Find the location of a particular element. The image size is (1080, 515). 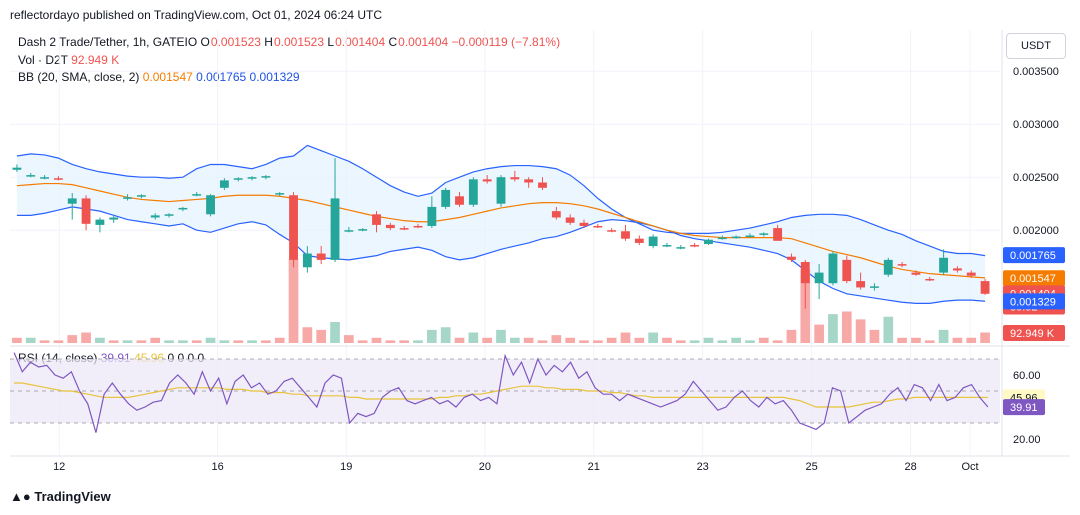

rsi-tick-label: 20.00 is located at coordinates (1027, 440).